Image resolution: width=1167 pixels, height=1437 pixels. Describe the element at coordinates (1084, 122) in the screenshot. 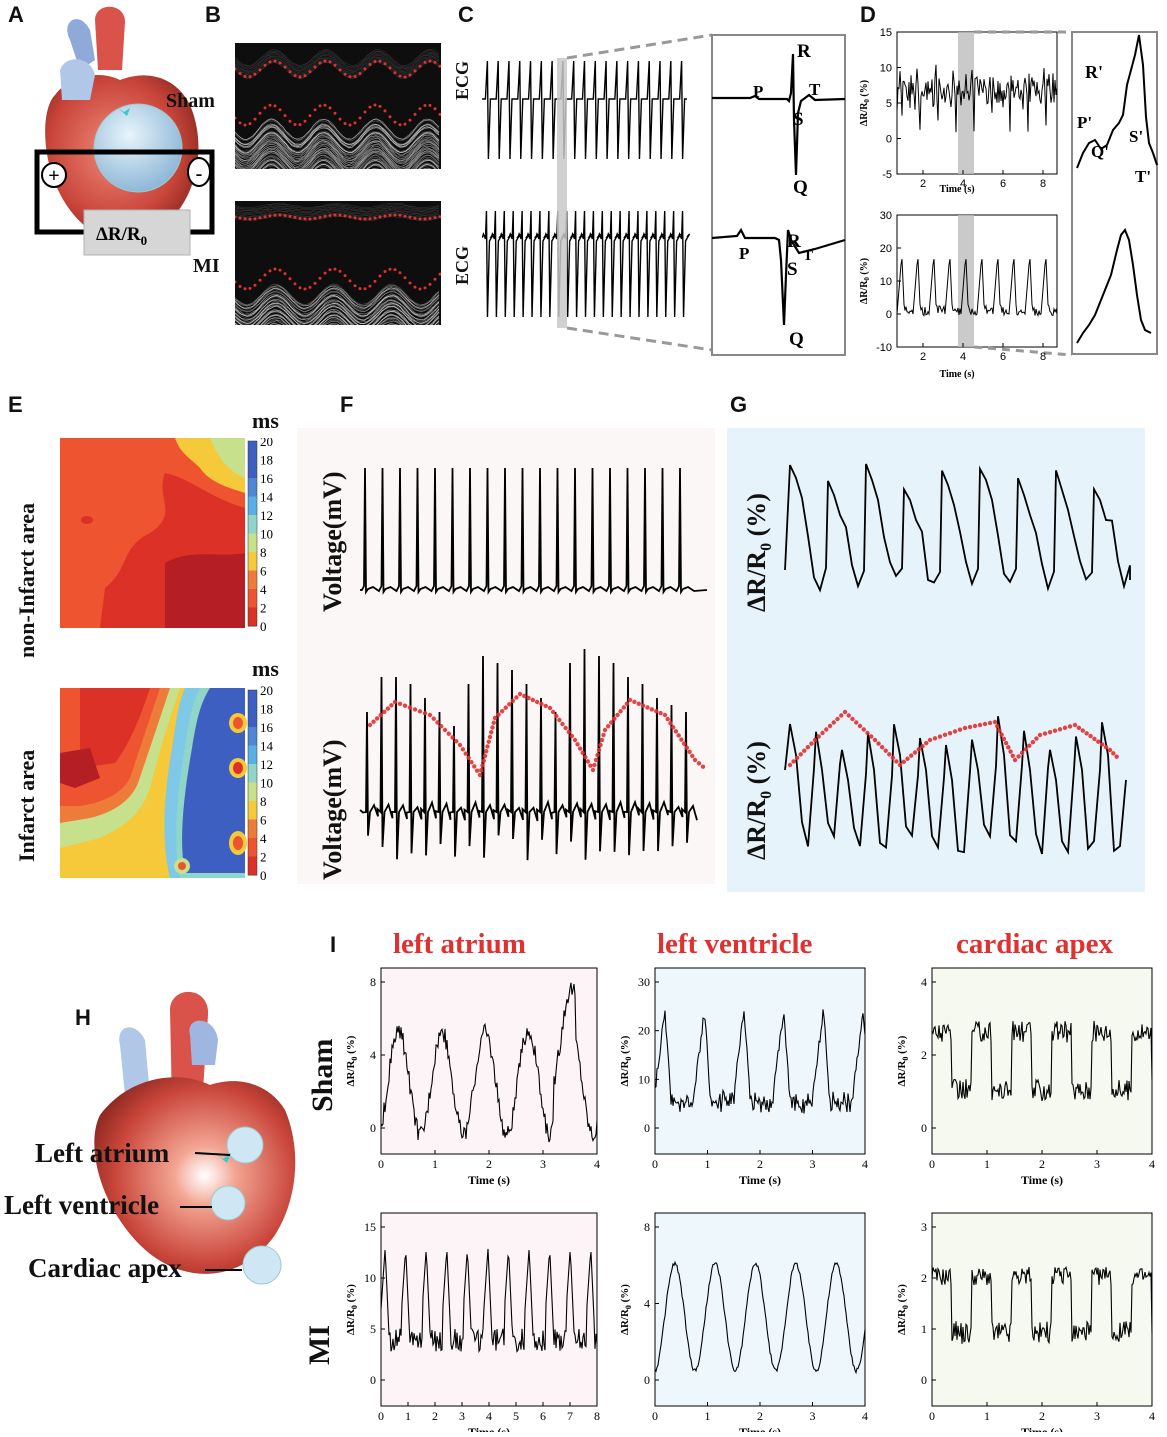

I see `d-p-prime: P'` at that location.